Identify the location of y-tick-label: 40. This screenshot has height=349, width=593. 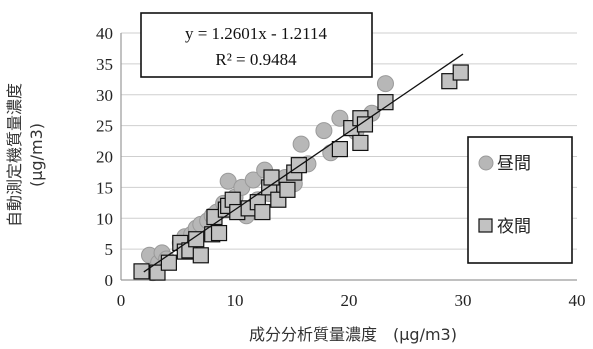
(104, 33).